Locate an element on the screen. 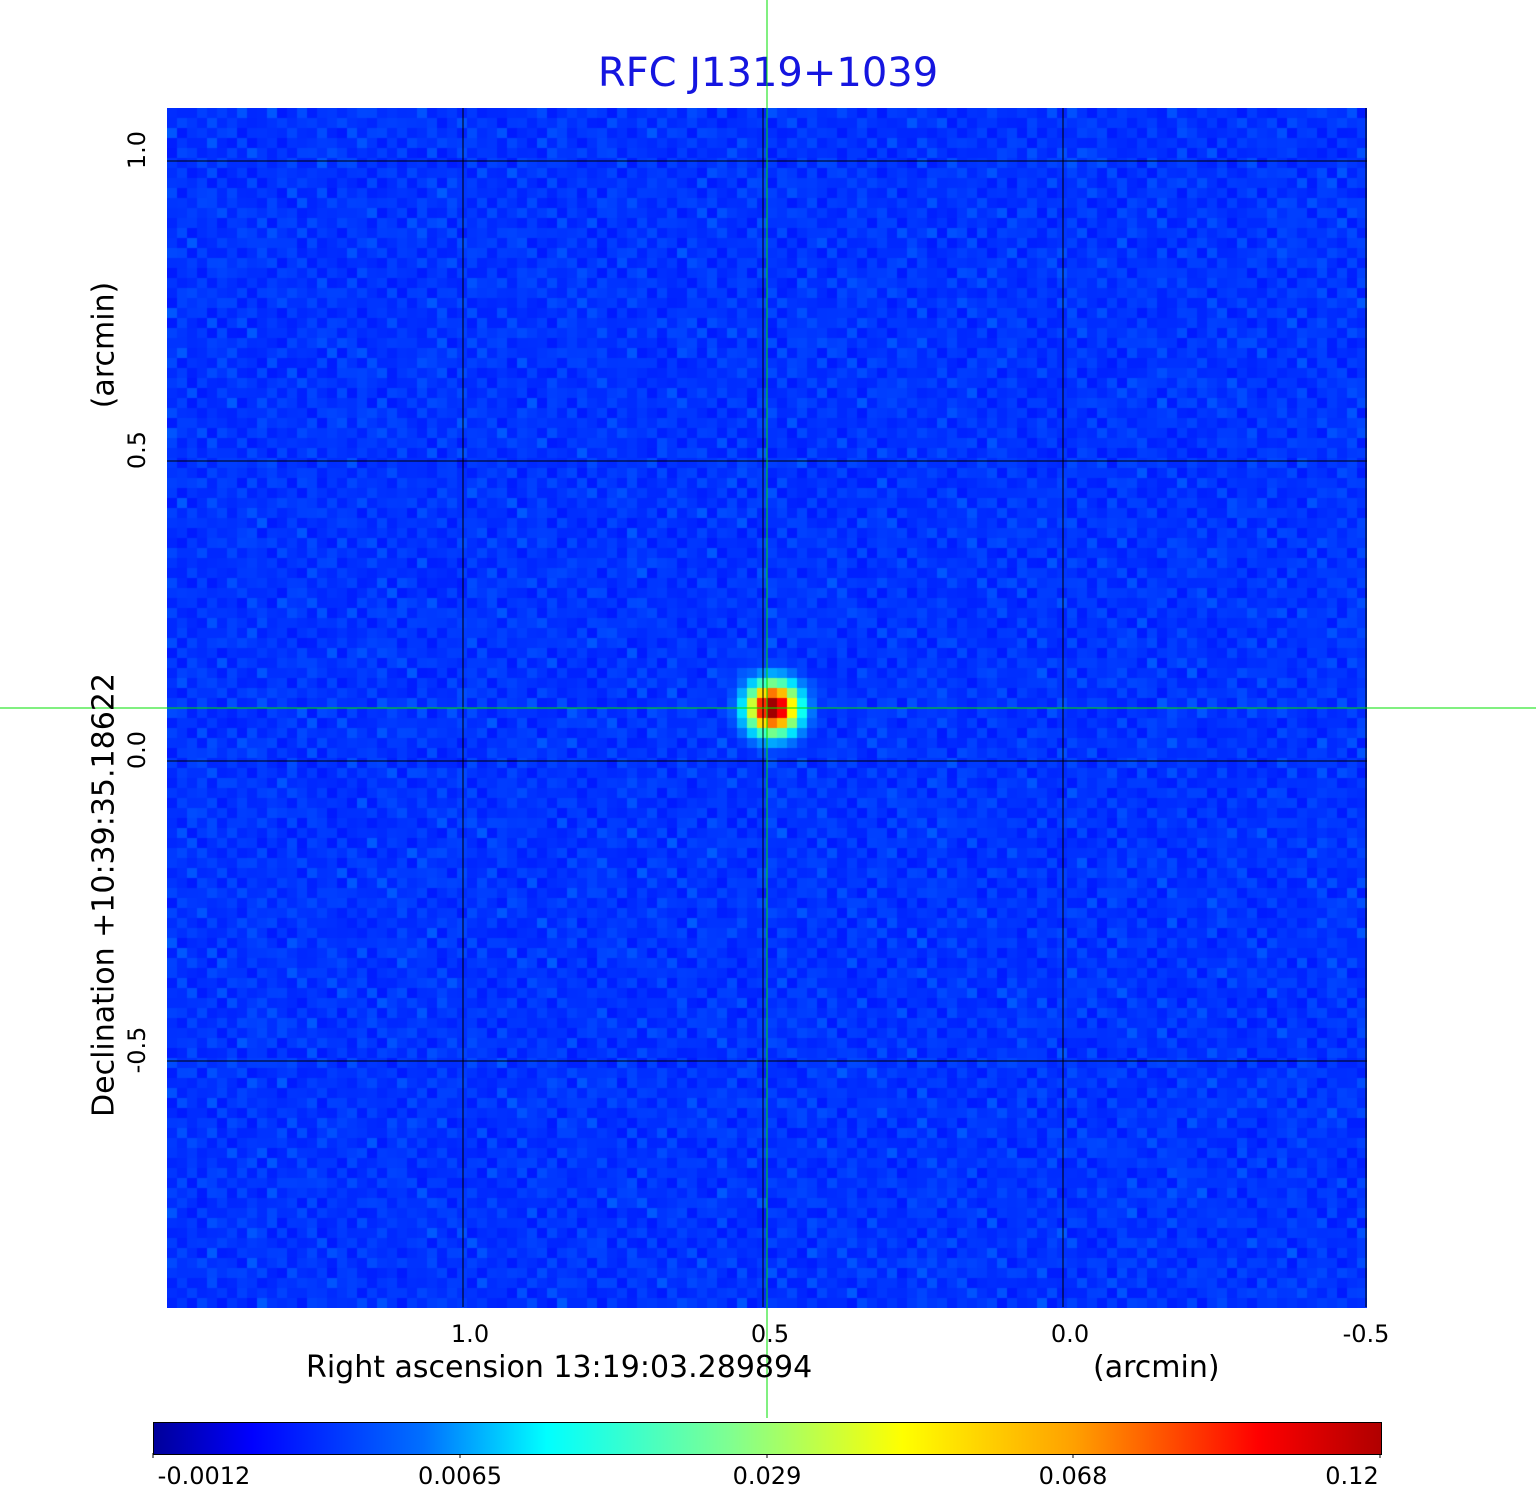  colorbar is located at coordinates (767, 1438).